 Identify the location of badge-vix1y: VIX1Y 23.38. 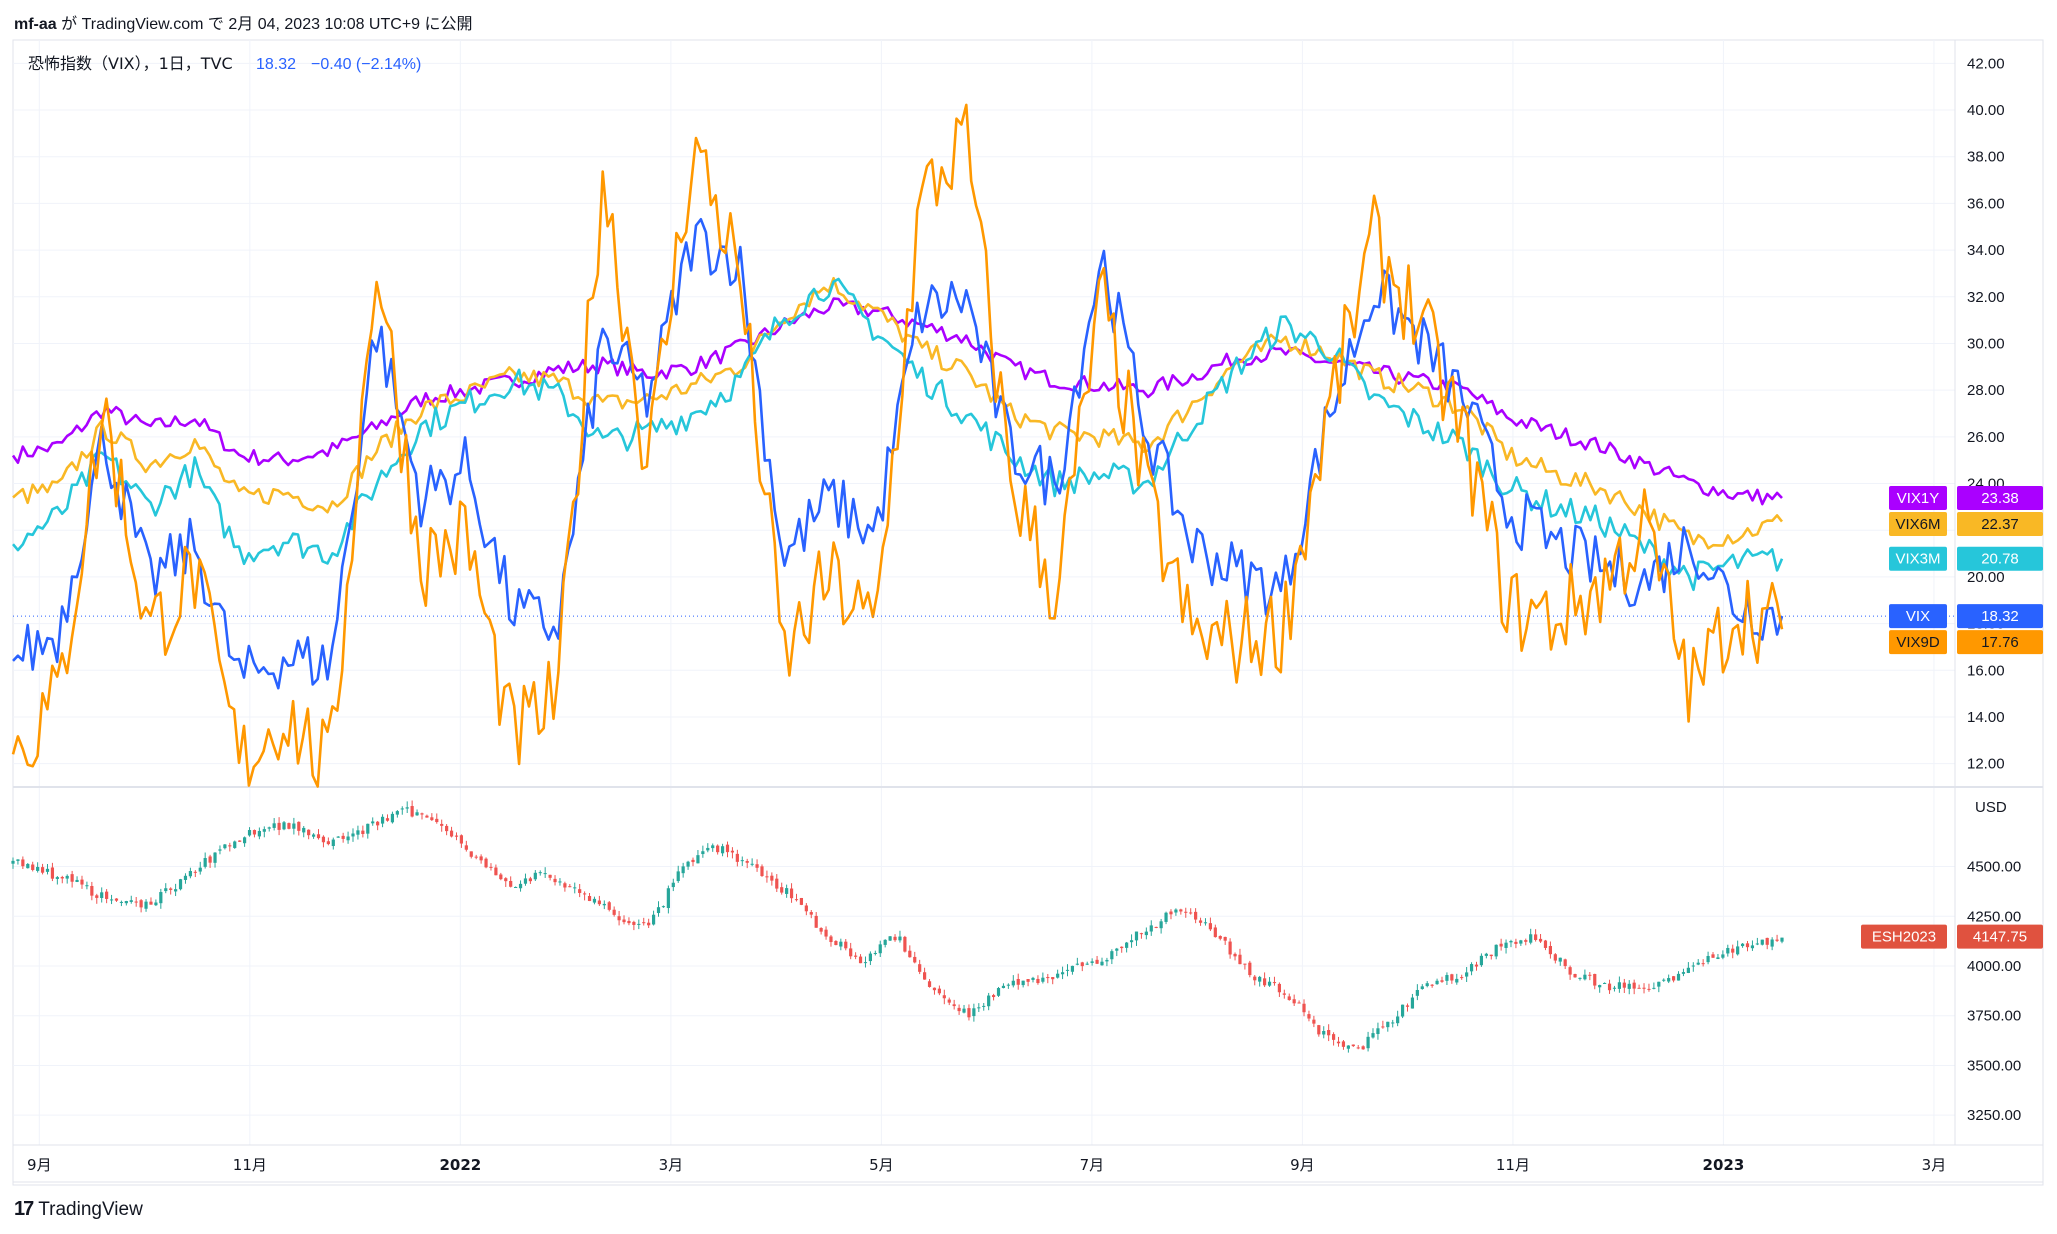
(1966, 498).